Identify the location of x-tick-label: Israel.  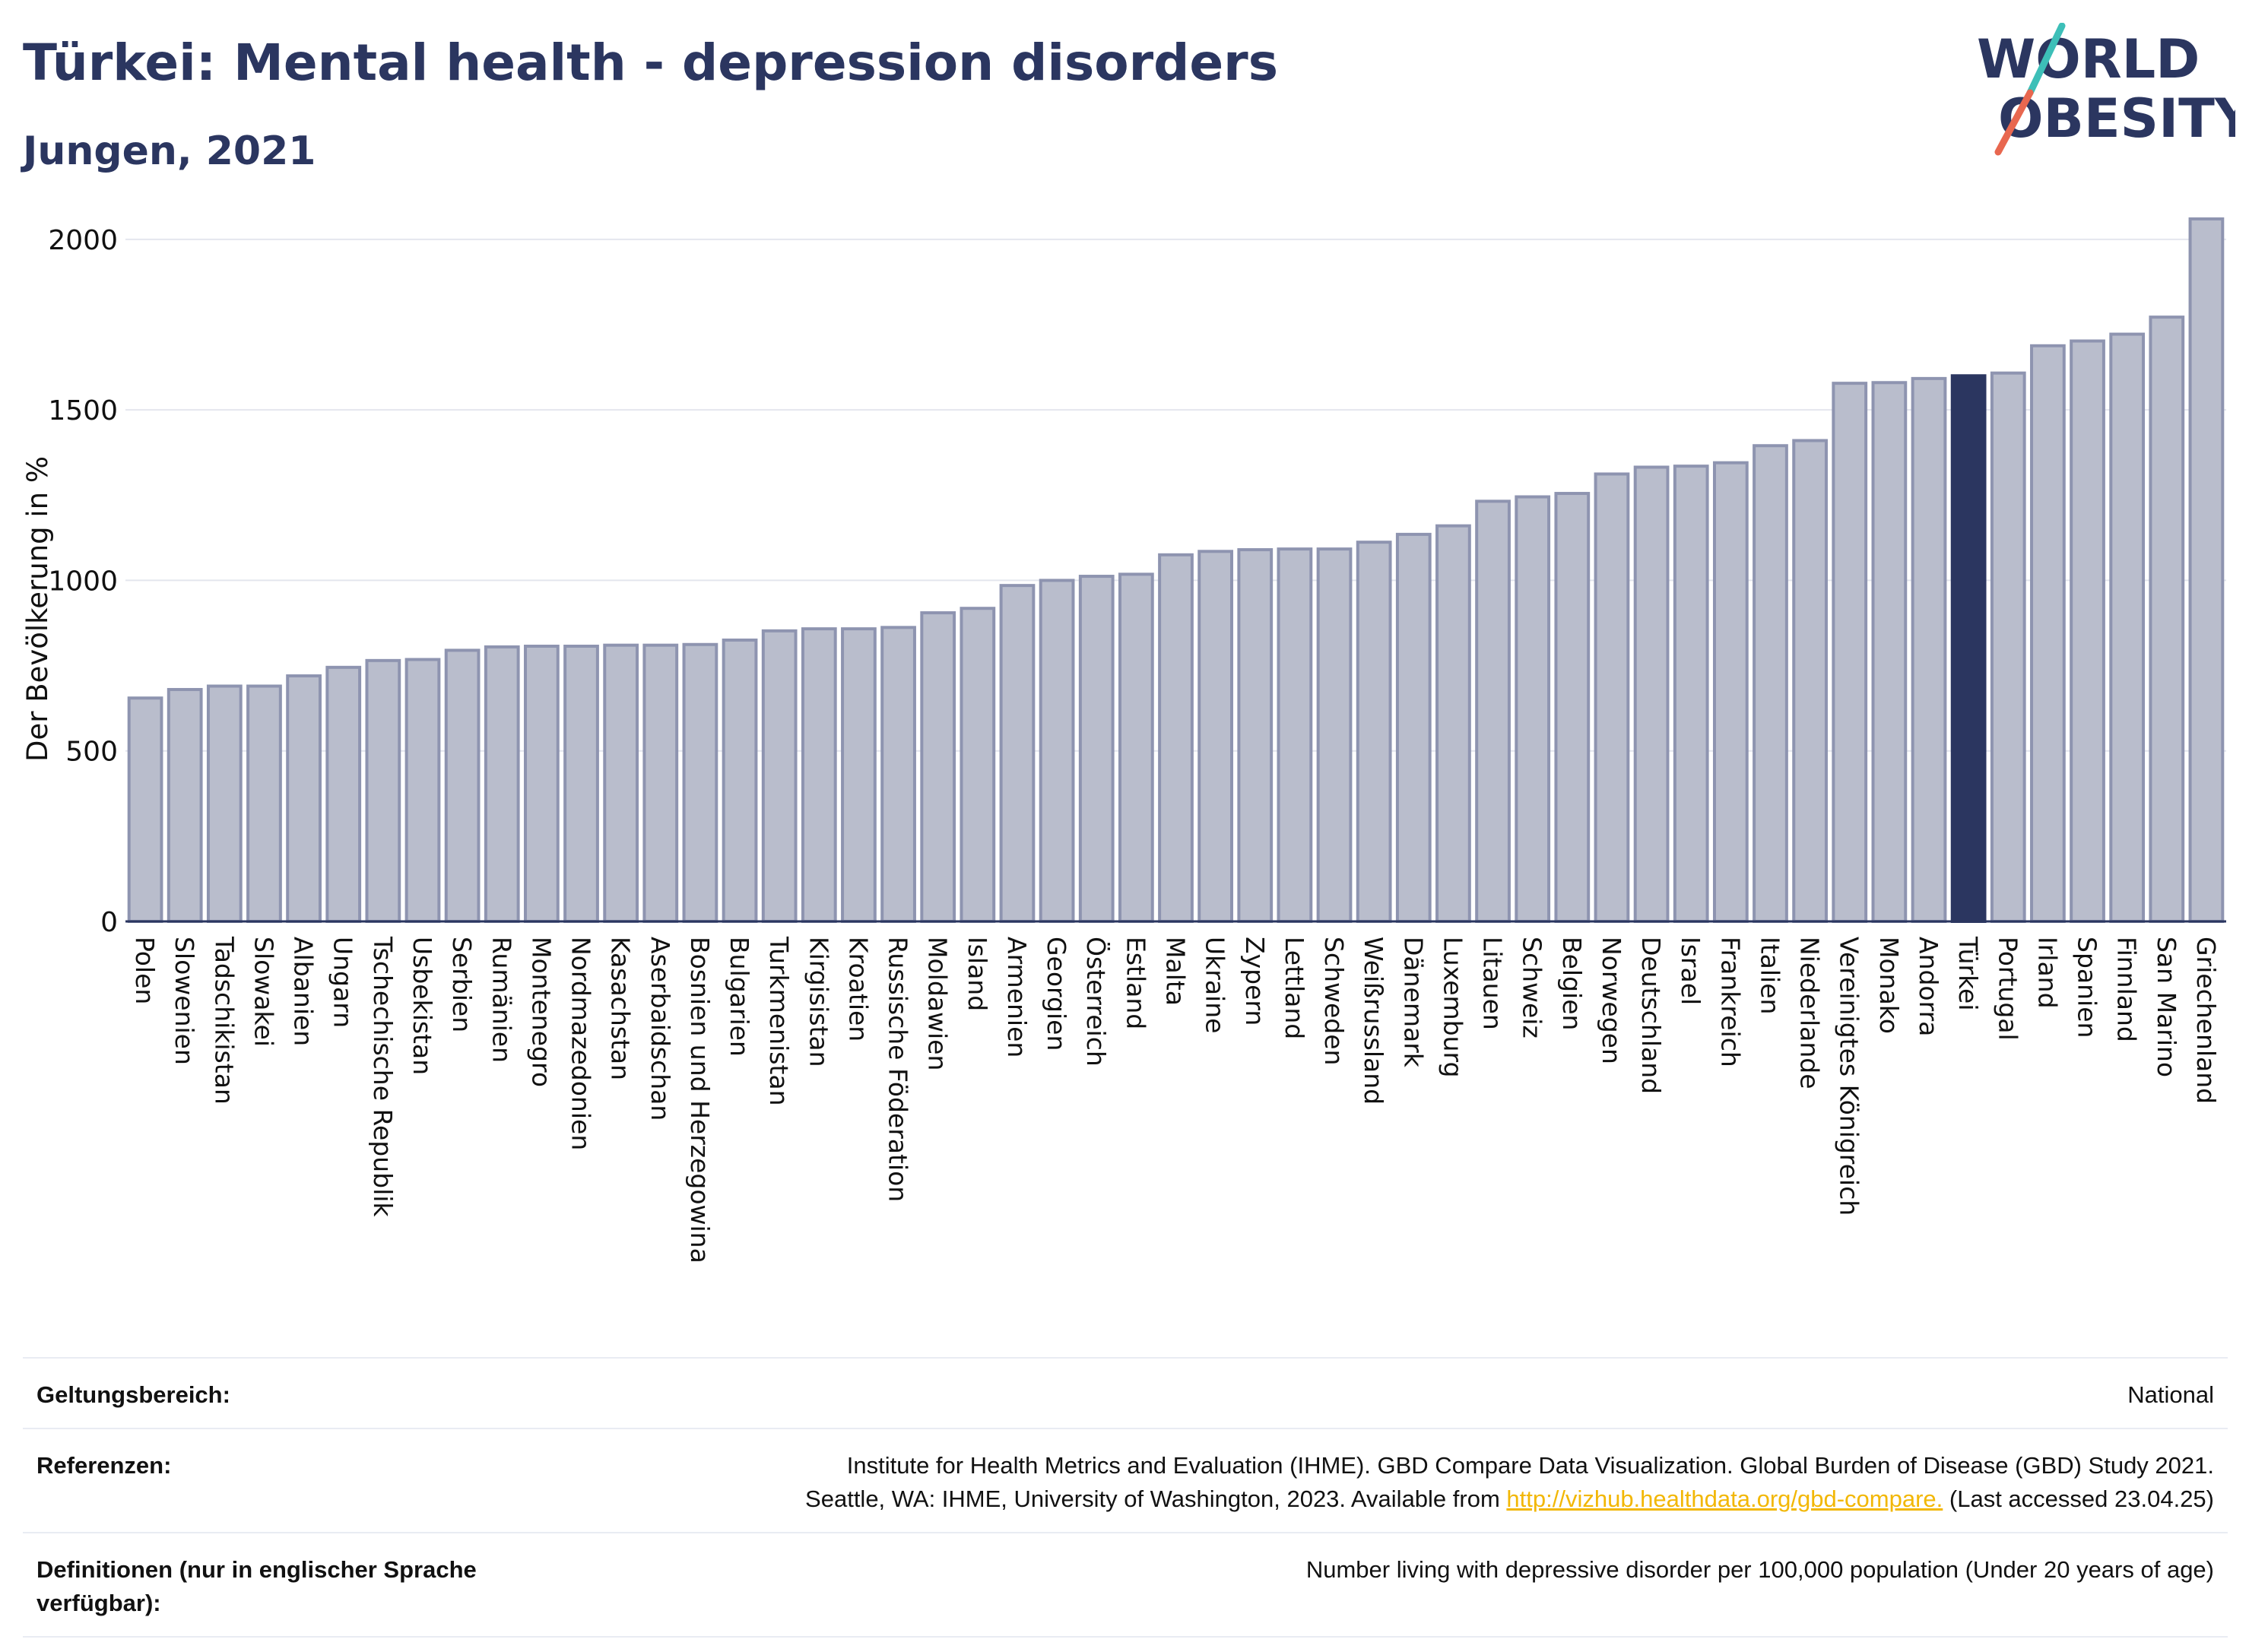
(1690, 971).